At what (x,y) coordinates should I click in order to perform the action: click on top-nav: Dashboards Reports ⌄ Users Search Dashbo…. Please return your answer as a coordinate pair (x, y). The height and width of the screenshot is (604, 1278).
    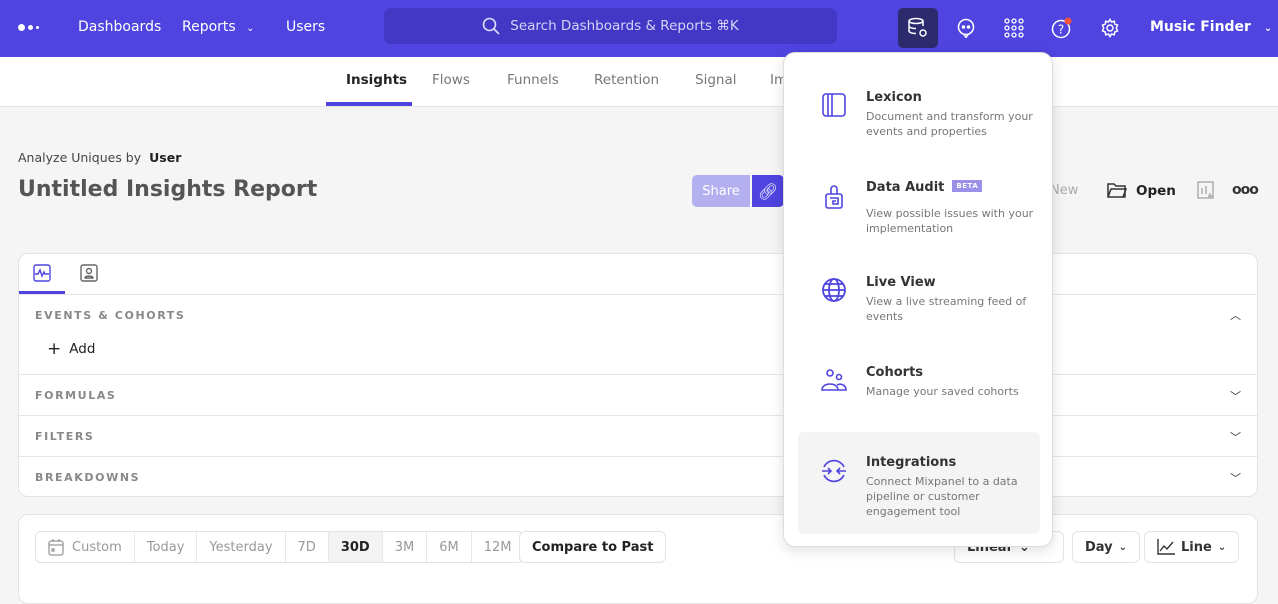
    Looking at the image, I should click on (639, 28).